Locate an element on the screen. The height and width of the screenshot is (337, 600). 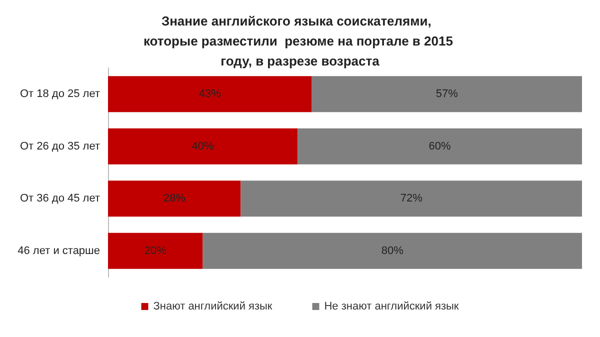
chart-title: Знание английского языка соискателями, которые разместили резюме на портале в 2015 году, в разрезе возраста is located at coordinates (300, 41).